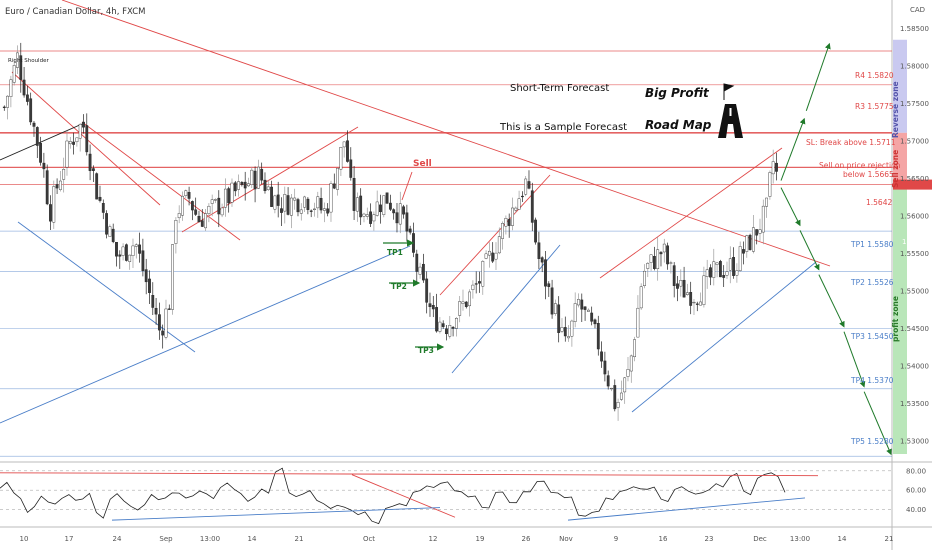 The image size is (932, 550). I want to click on sep-rise-top, so click(270, 179).